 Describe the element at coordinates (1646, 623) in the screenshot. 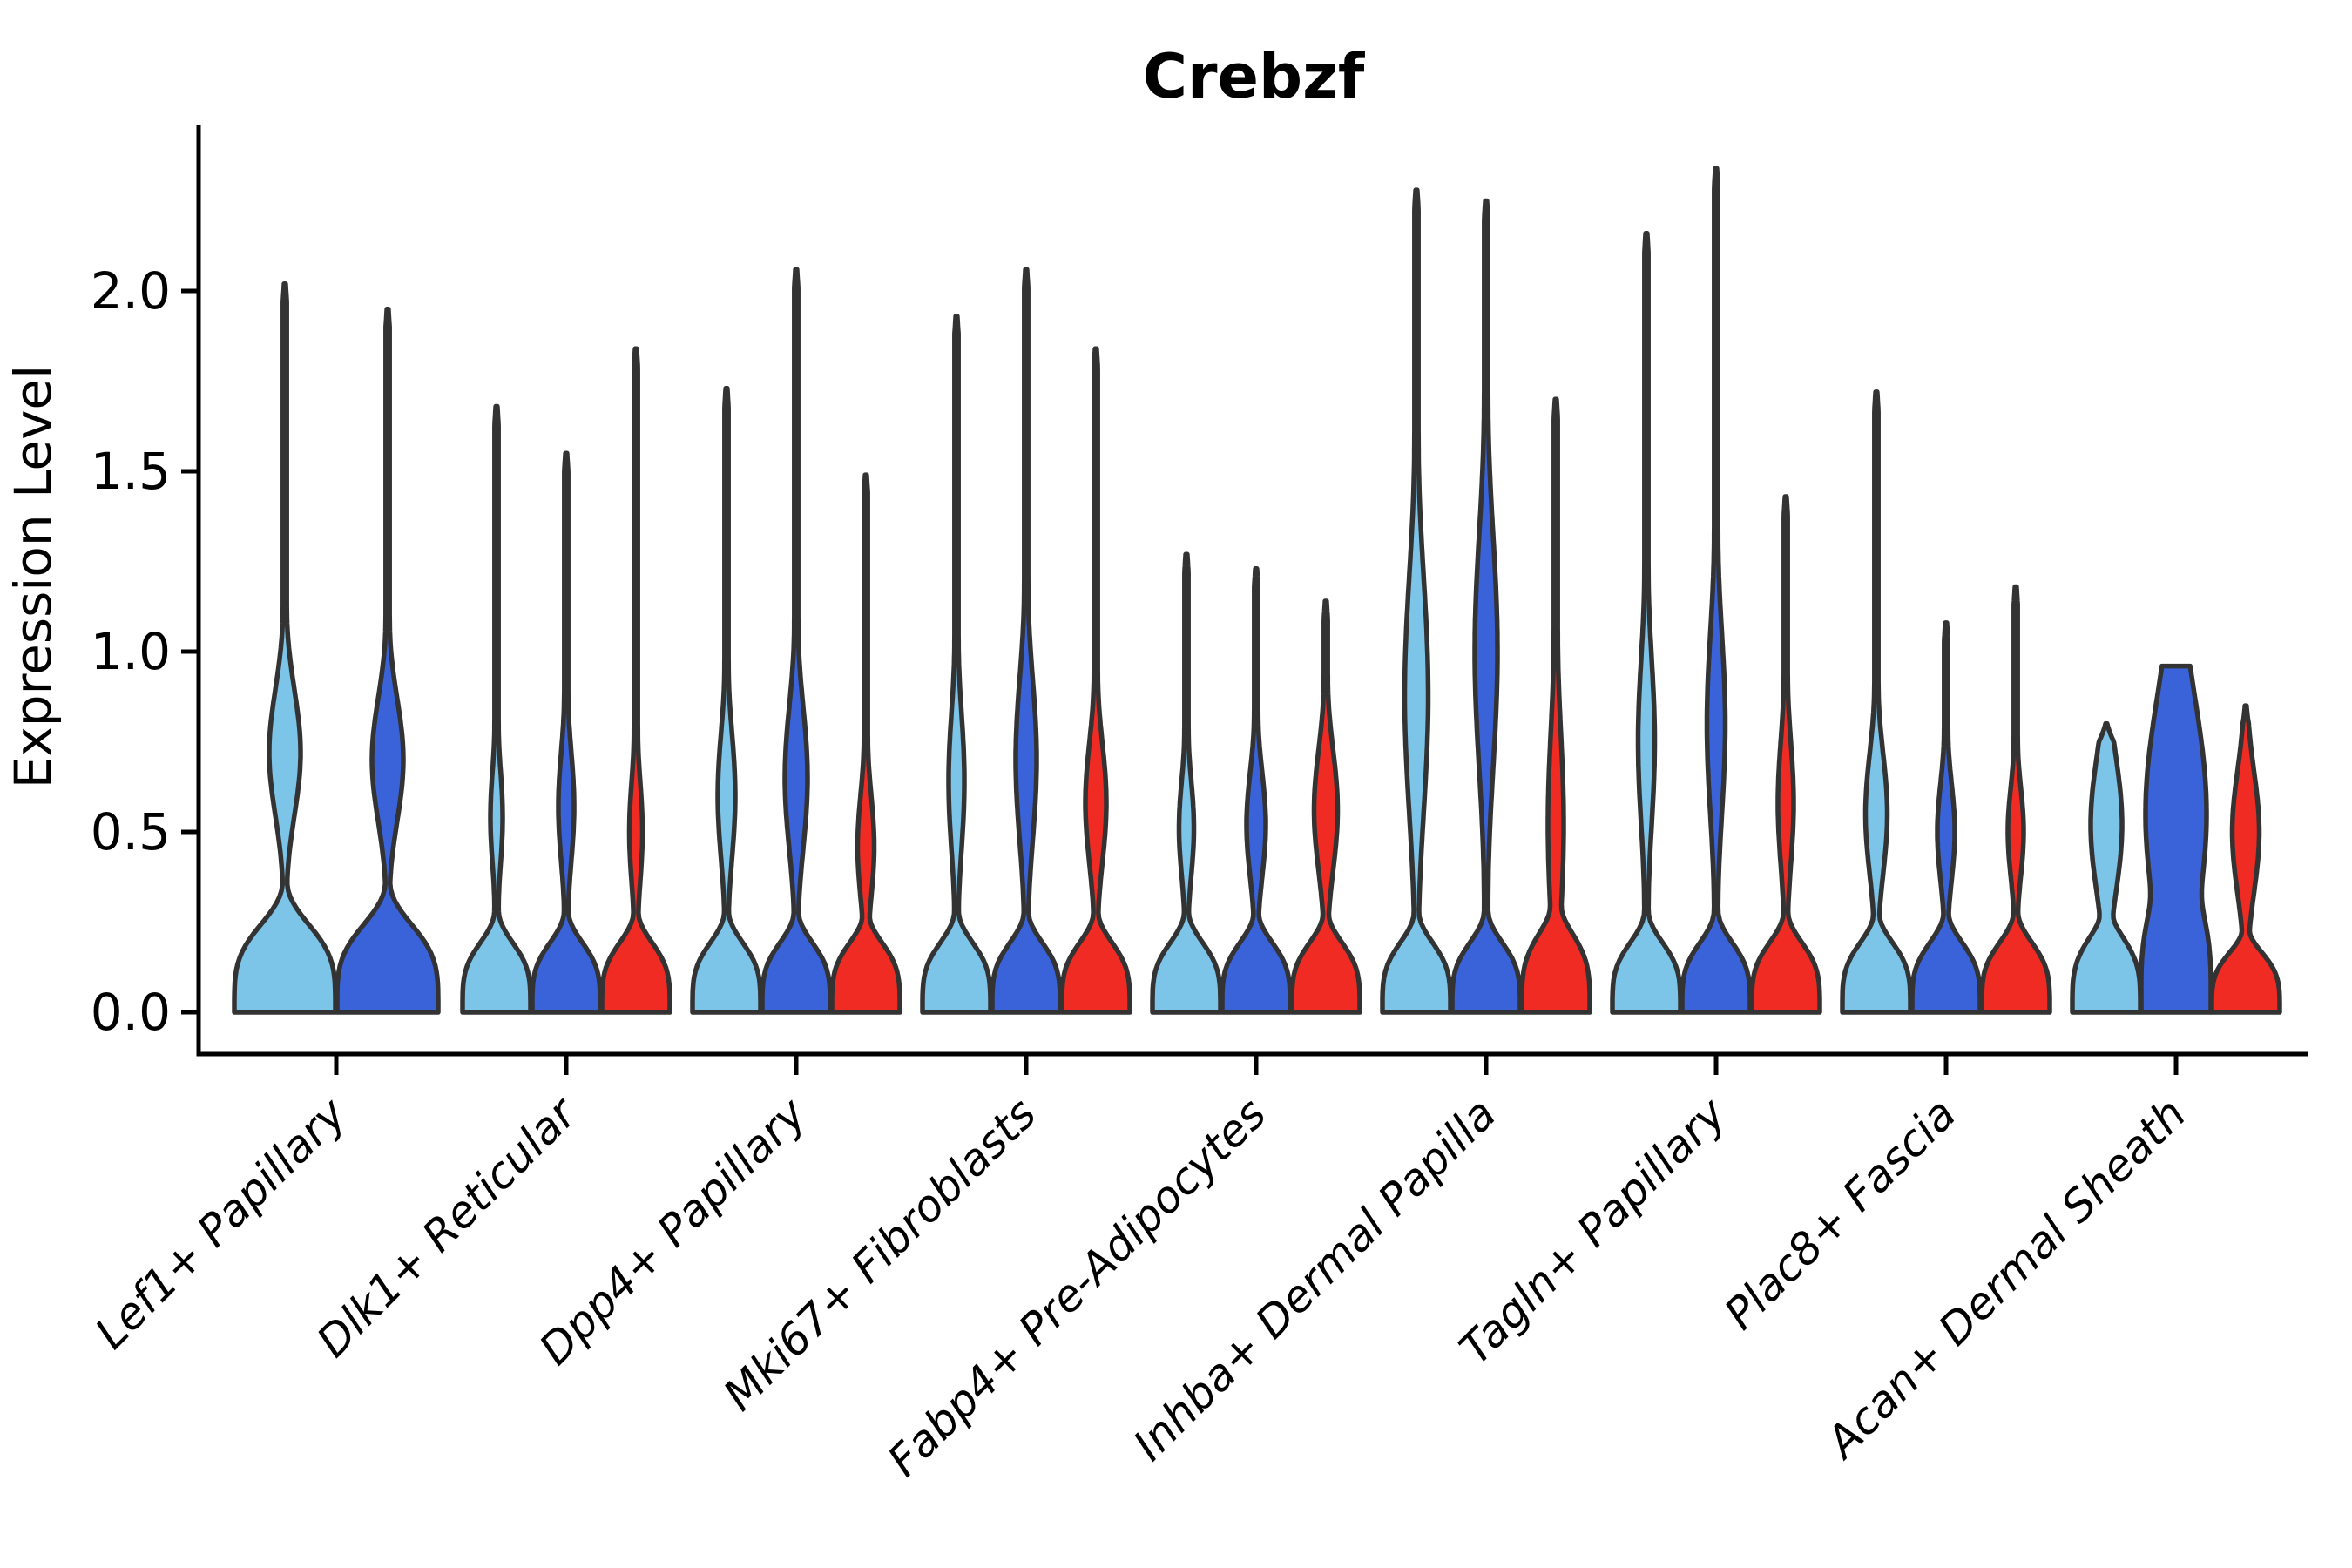

I see `violin-tagln-papillary-skyblue` at that location.